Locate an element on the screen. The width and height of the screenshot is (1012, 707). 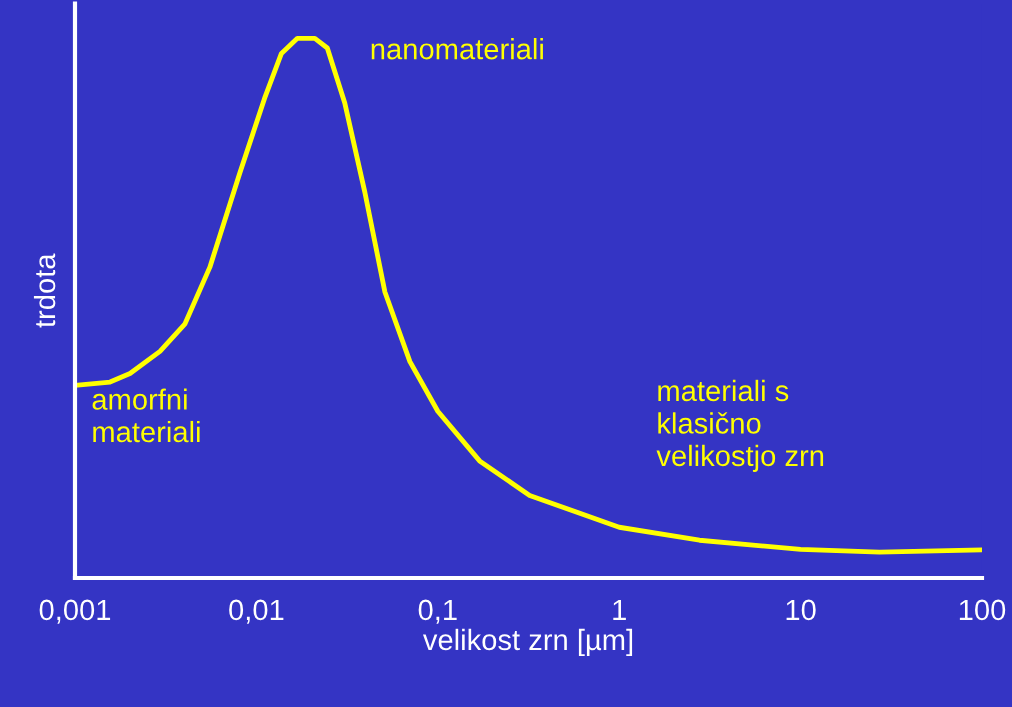
x-tick-label: 100 is located at coordinates (982, 610).